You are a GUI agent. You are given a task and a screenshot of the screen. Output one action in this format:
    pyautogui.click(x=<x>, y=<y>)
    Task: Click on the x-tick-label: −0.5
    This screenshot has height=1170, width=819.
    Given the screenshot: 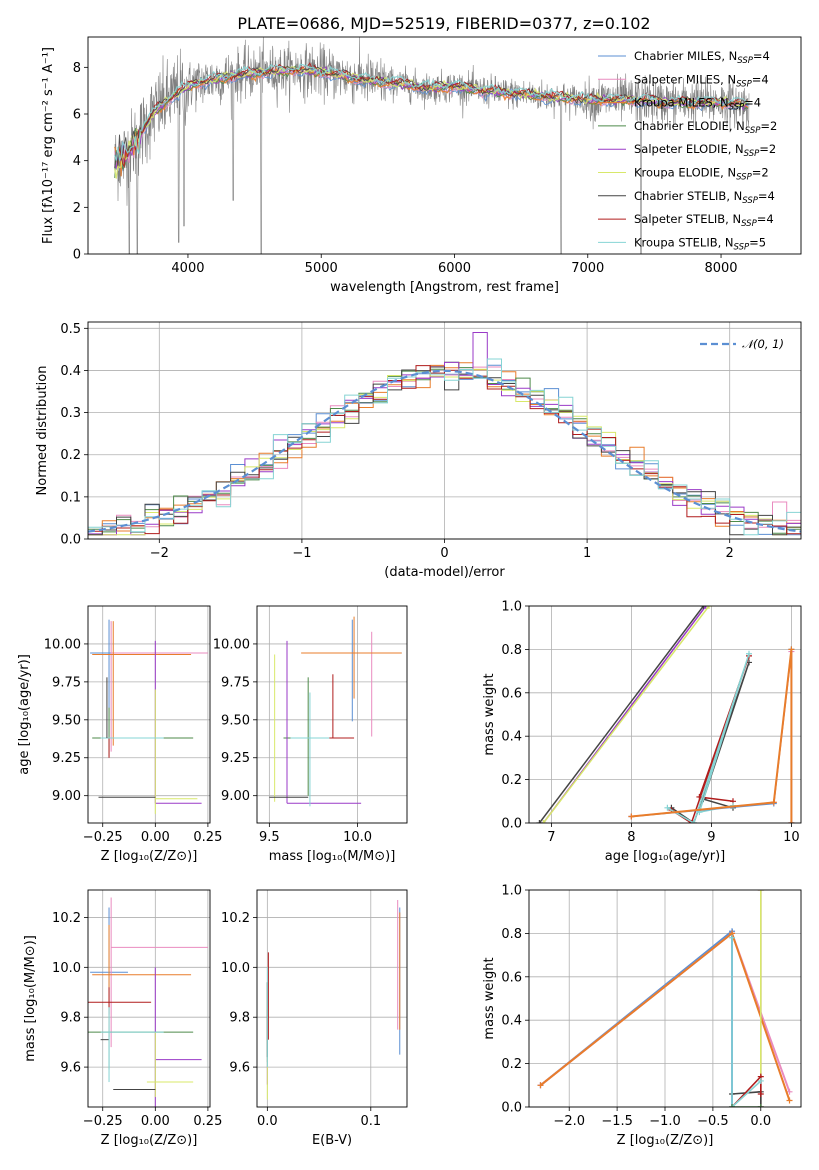 What is the action you would take?
    pyautogui.click(x=713, y=1121)
    